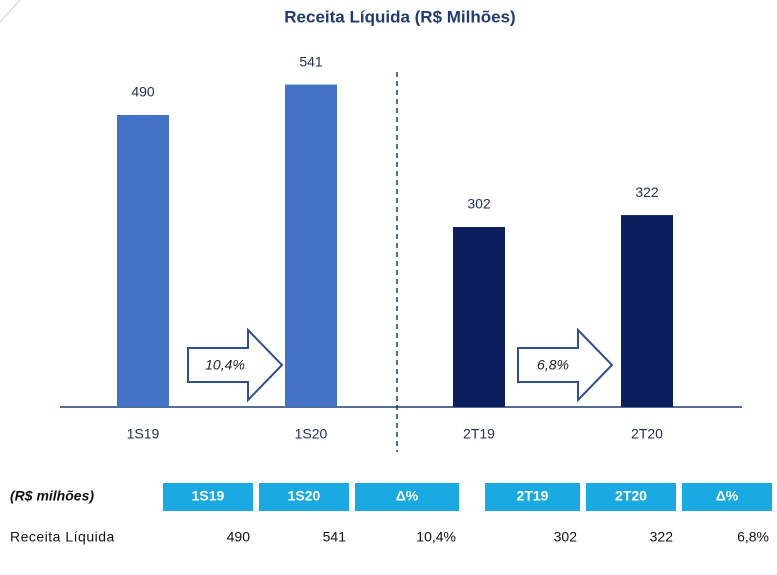 The image size is (777, 575). Describe the element at coordinates (225, 365) in the screenshot. I see `annotation: 10,4%` at that location.